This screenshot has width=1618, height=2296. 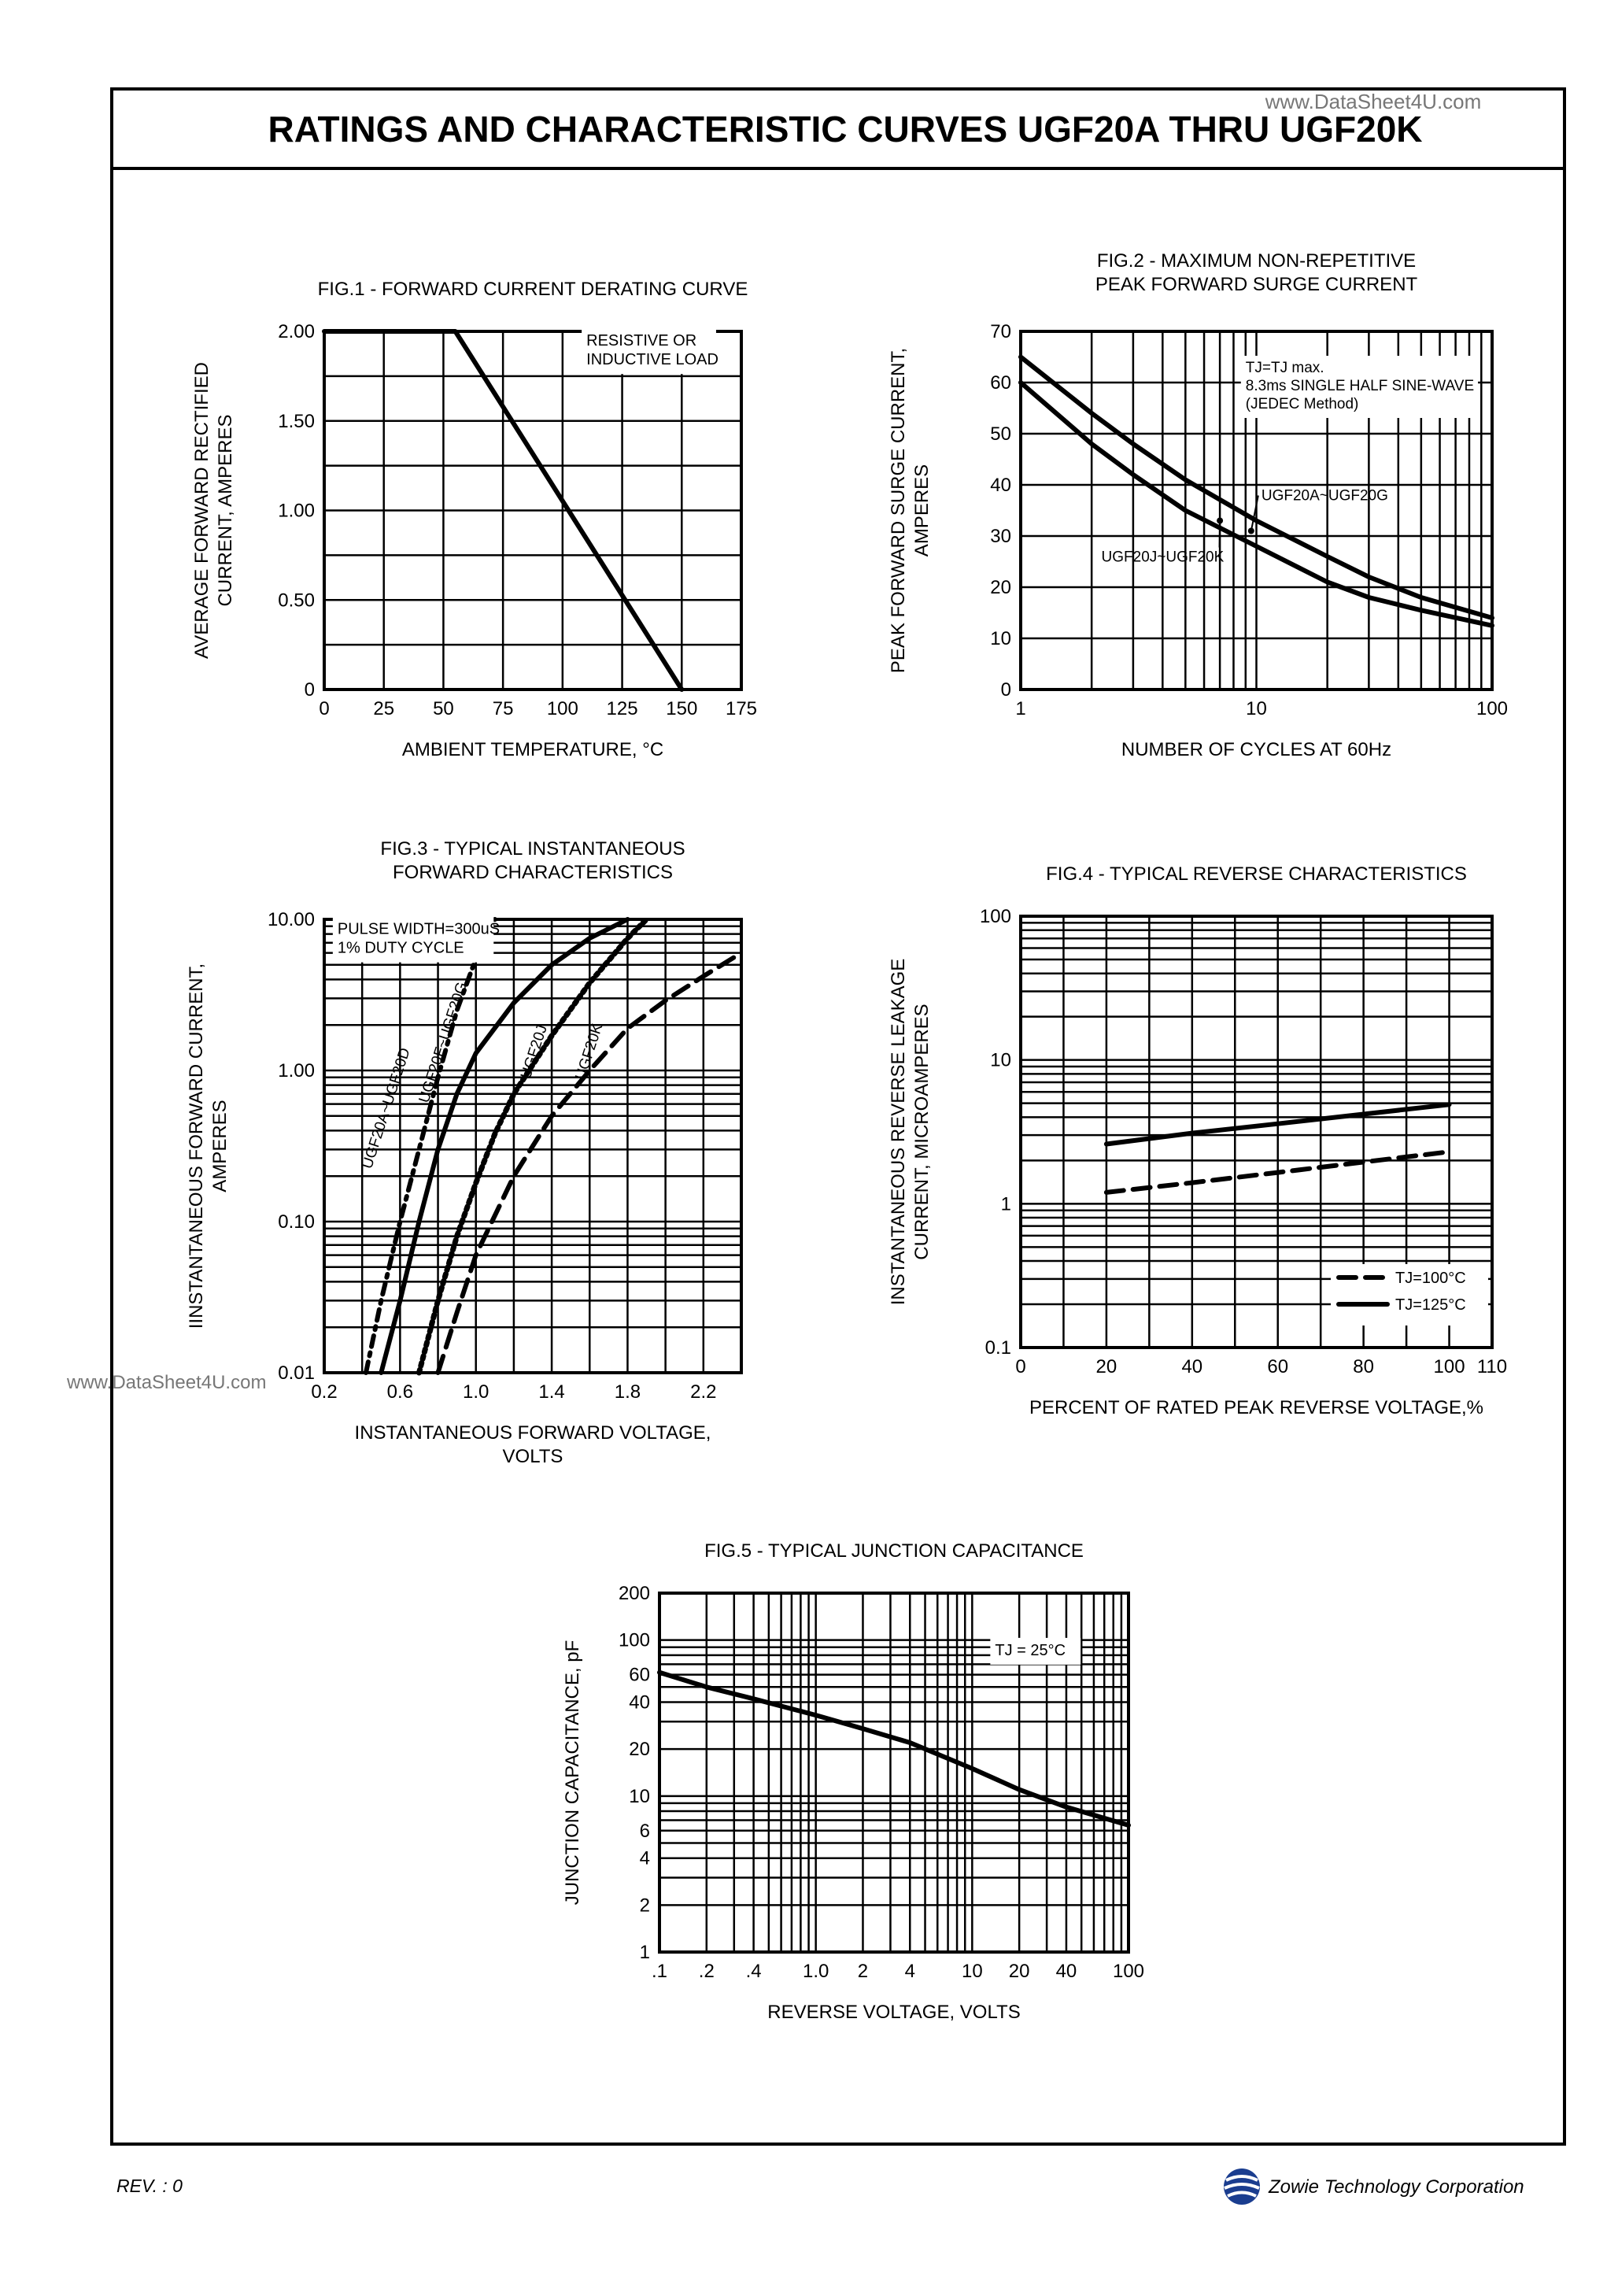 What do you see at coordinates (1030, 1650) in the screenshot?
I see `fig5-annotation-text: TJ = 25°C` at bounding box center [1030, 1650].